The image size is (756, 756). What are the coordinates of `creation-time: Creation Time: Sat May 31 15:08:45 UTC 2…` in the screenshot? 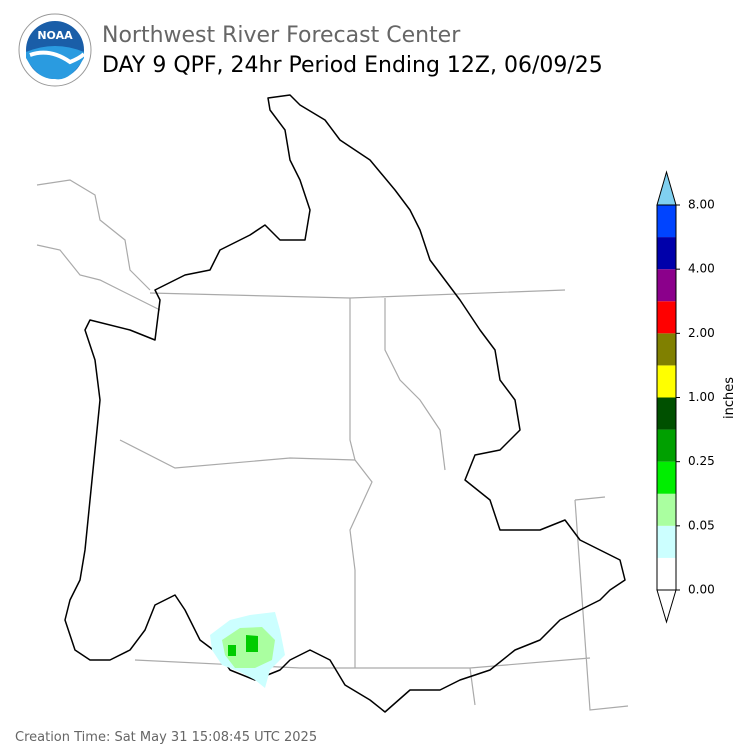 It's located at (166, 737).